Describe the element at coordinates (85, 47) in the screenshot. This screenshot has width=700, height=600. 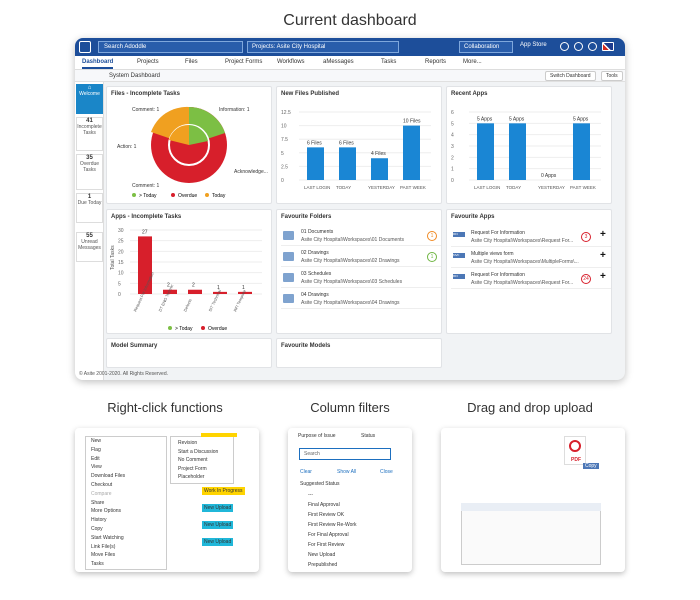
I see `app-logo` at that location.